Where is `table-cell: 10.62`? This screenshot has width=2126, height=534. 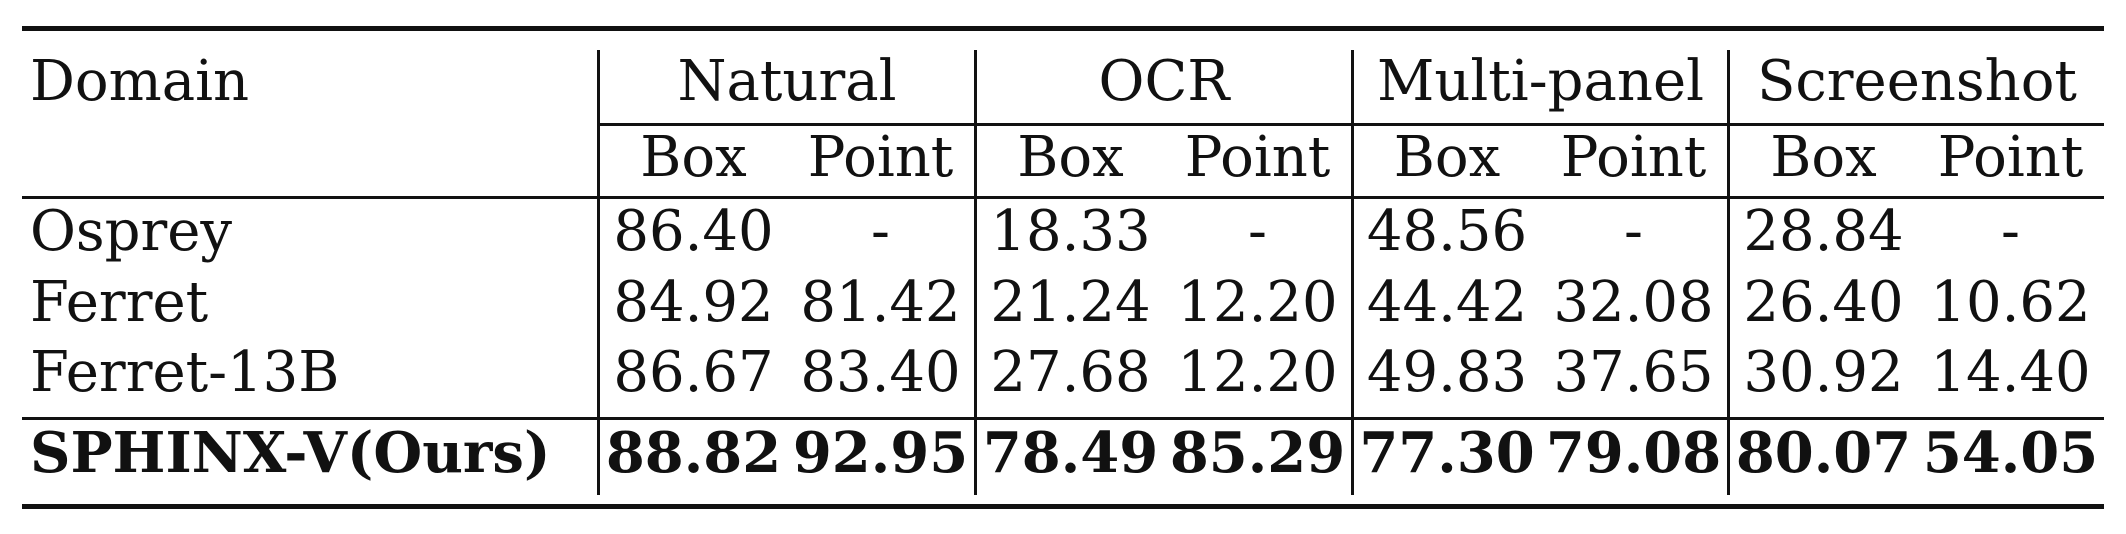 table-cell: 10.62 is located at coordinates (2010, 302).